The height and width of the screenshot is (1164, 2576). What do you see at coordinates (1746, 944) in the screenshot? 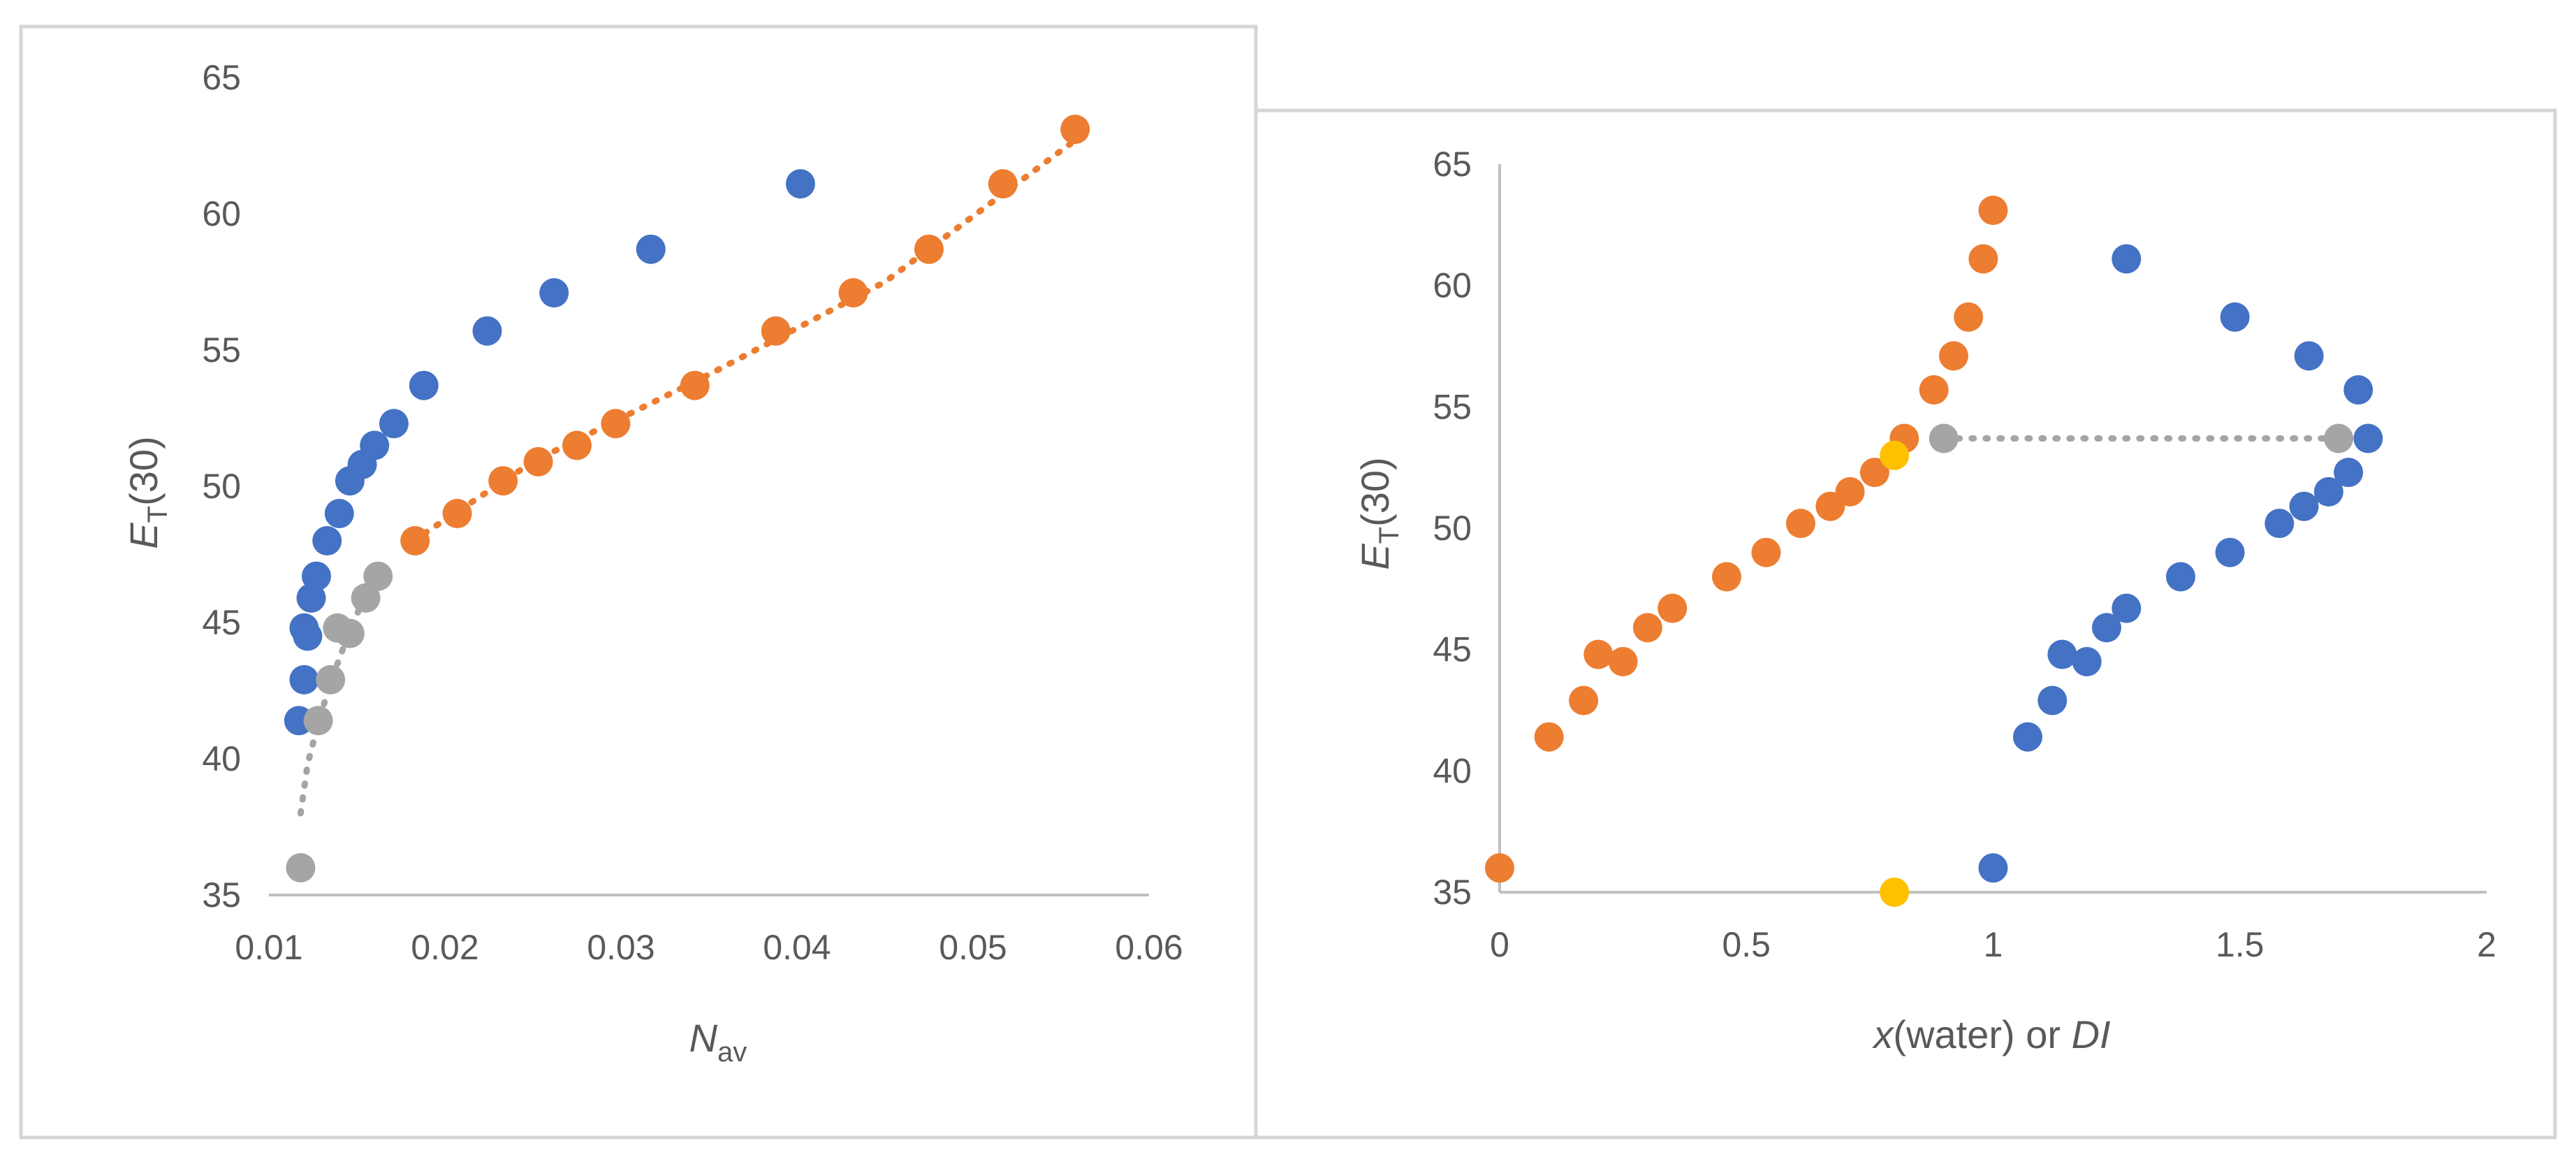
I see `right-x-tick-label: 0.5` at bounding box center [1746, 944].